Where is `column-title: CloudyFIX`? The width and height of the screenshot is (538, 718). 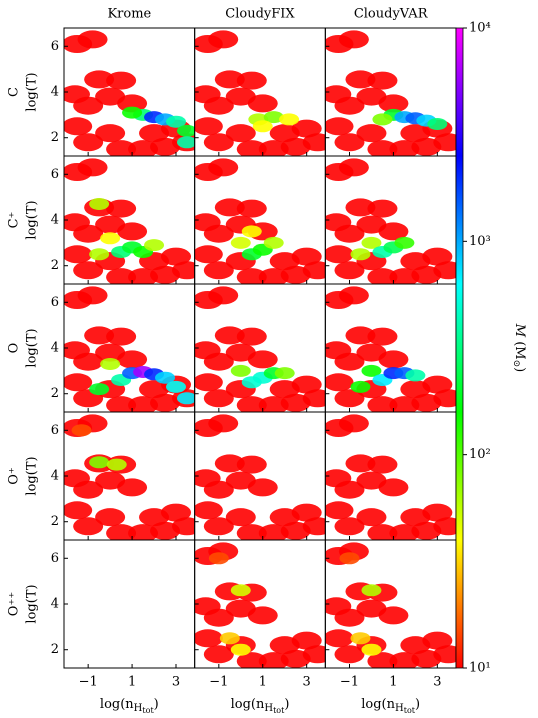
column-title: CloudyFIX is located at coordinates (260, 14).